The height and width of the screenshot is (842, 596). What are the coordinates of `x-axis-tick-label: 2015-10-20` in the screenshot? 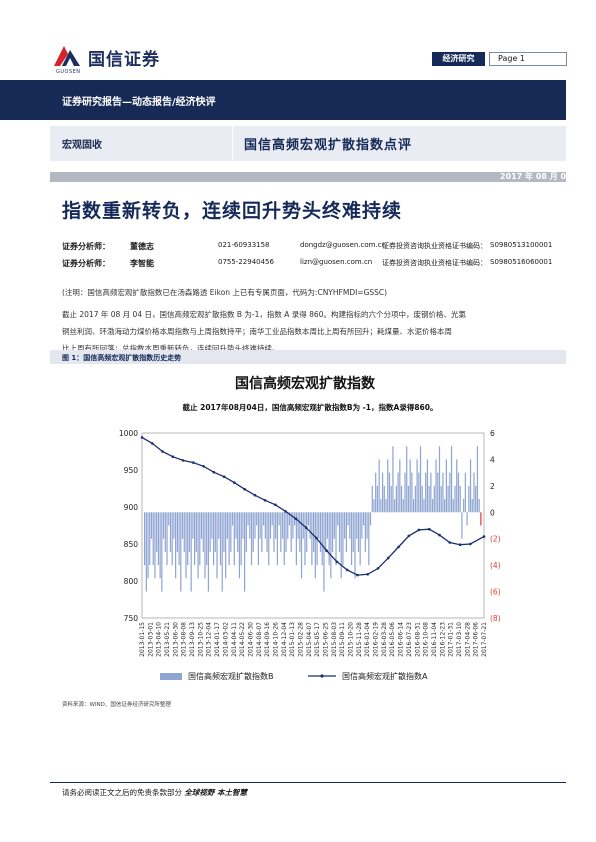 It's located at (351, 639).